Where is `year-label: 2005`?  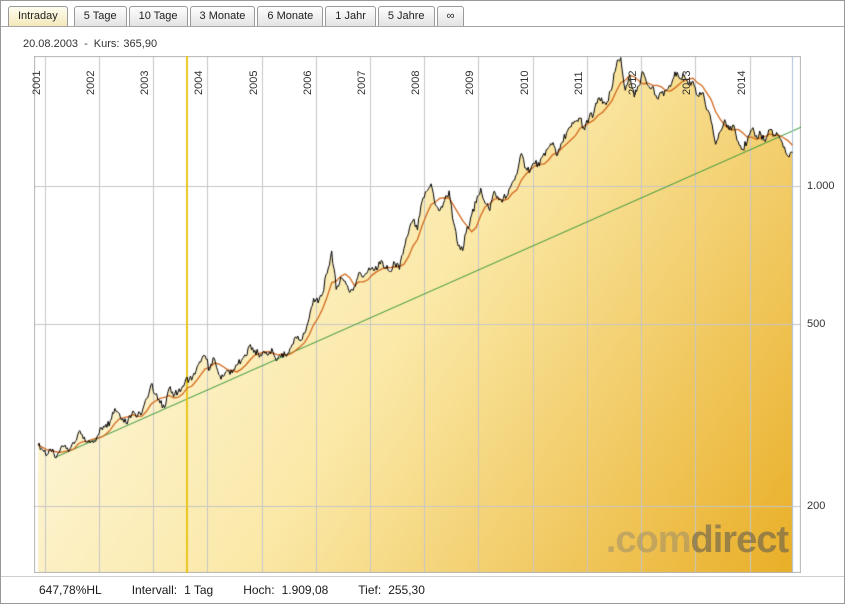
year-label: 2005 is located at coordinates (253, 82).